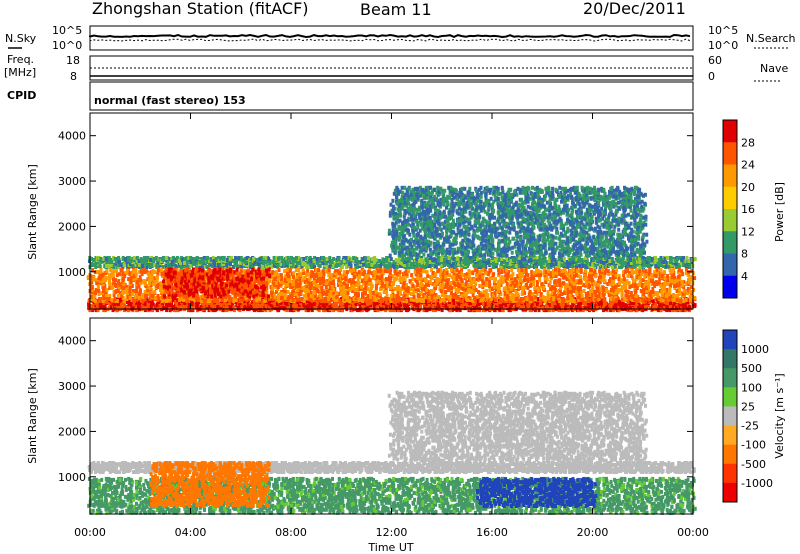 The width and height of the screenshot is (800, 554). I want to click on cpid-panel: CPID normal (fast stereo) 153, so click(350, 96).